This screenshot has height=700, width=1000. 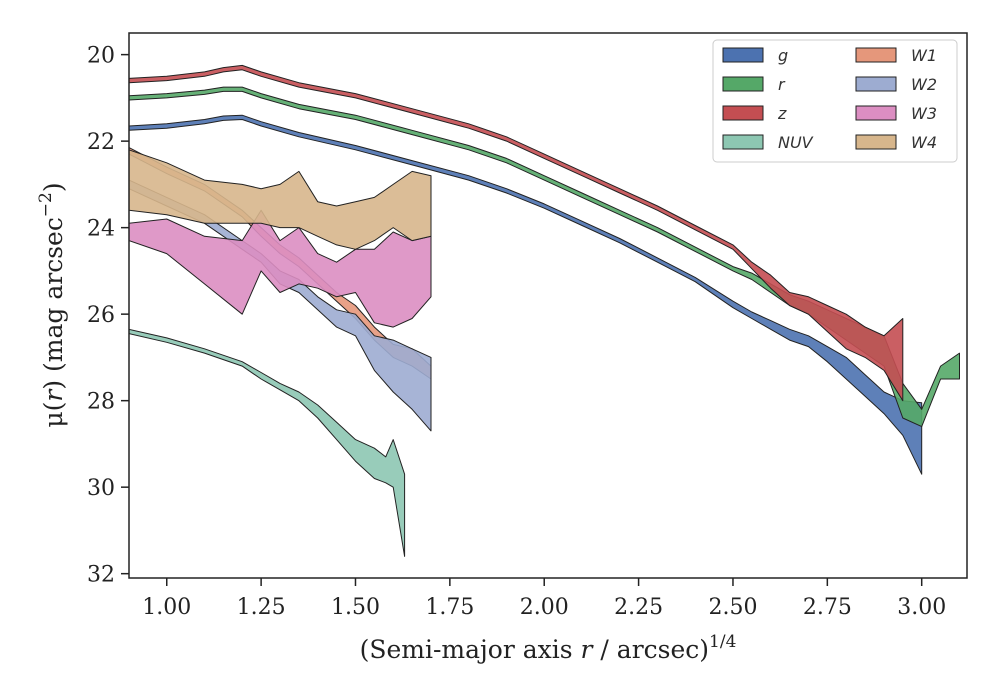 What do you see at coordinates (638, 607) in the screenshot?
I see `x-tick-label: 2.25` at bounding box center [638, 607].